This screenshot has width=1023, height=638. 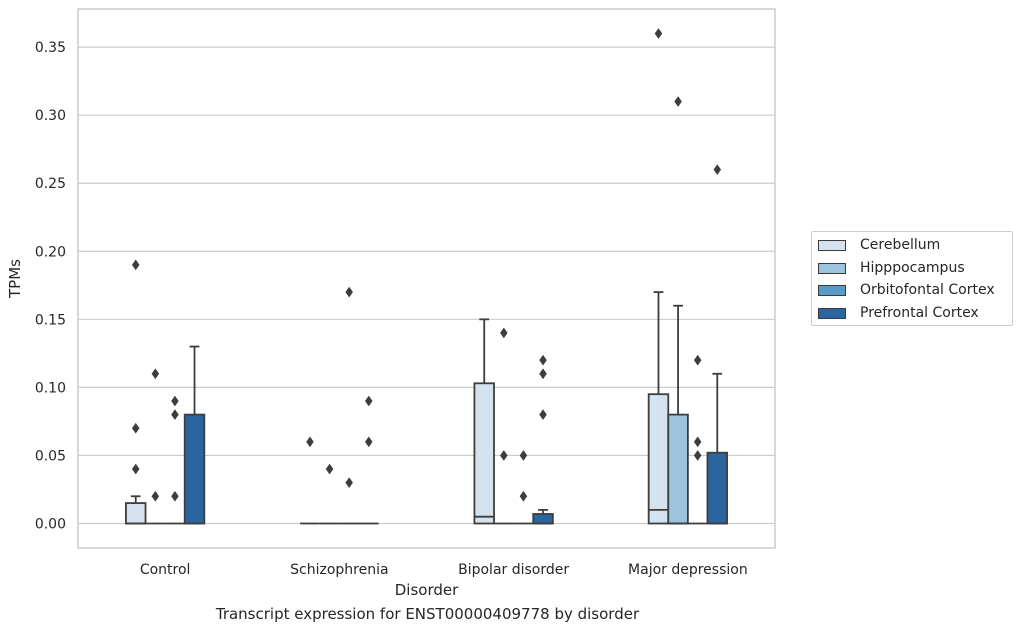 I want to click on y-tick-label: 0.25, so click(x=50, y=184).